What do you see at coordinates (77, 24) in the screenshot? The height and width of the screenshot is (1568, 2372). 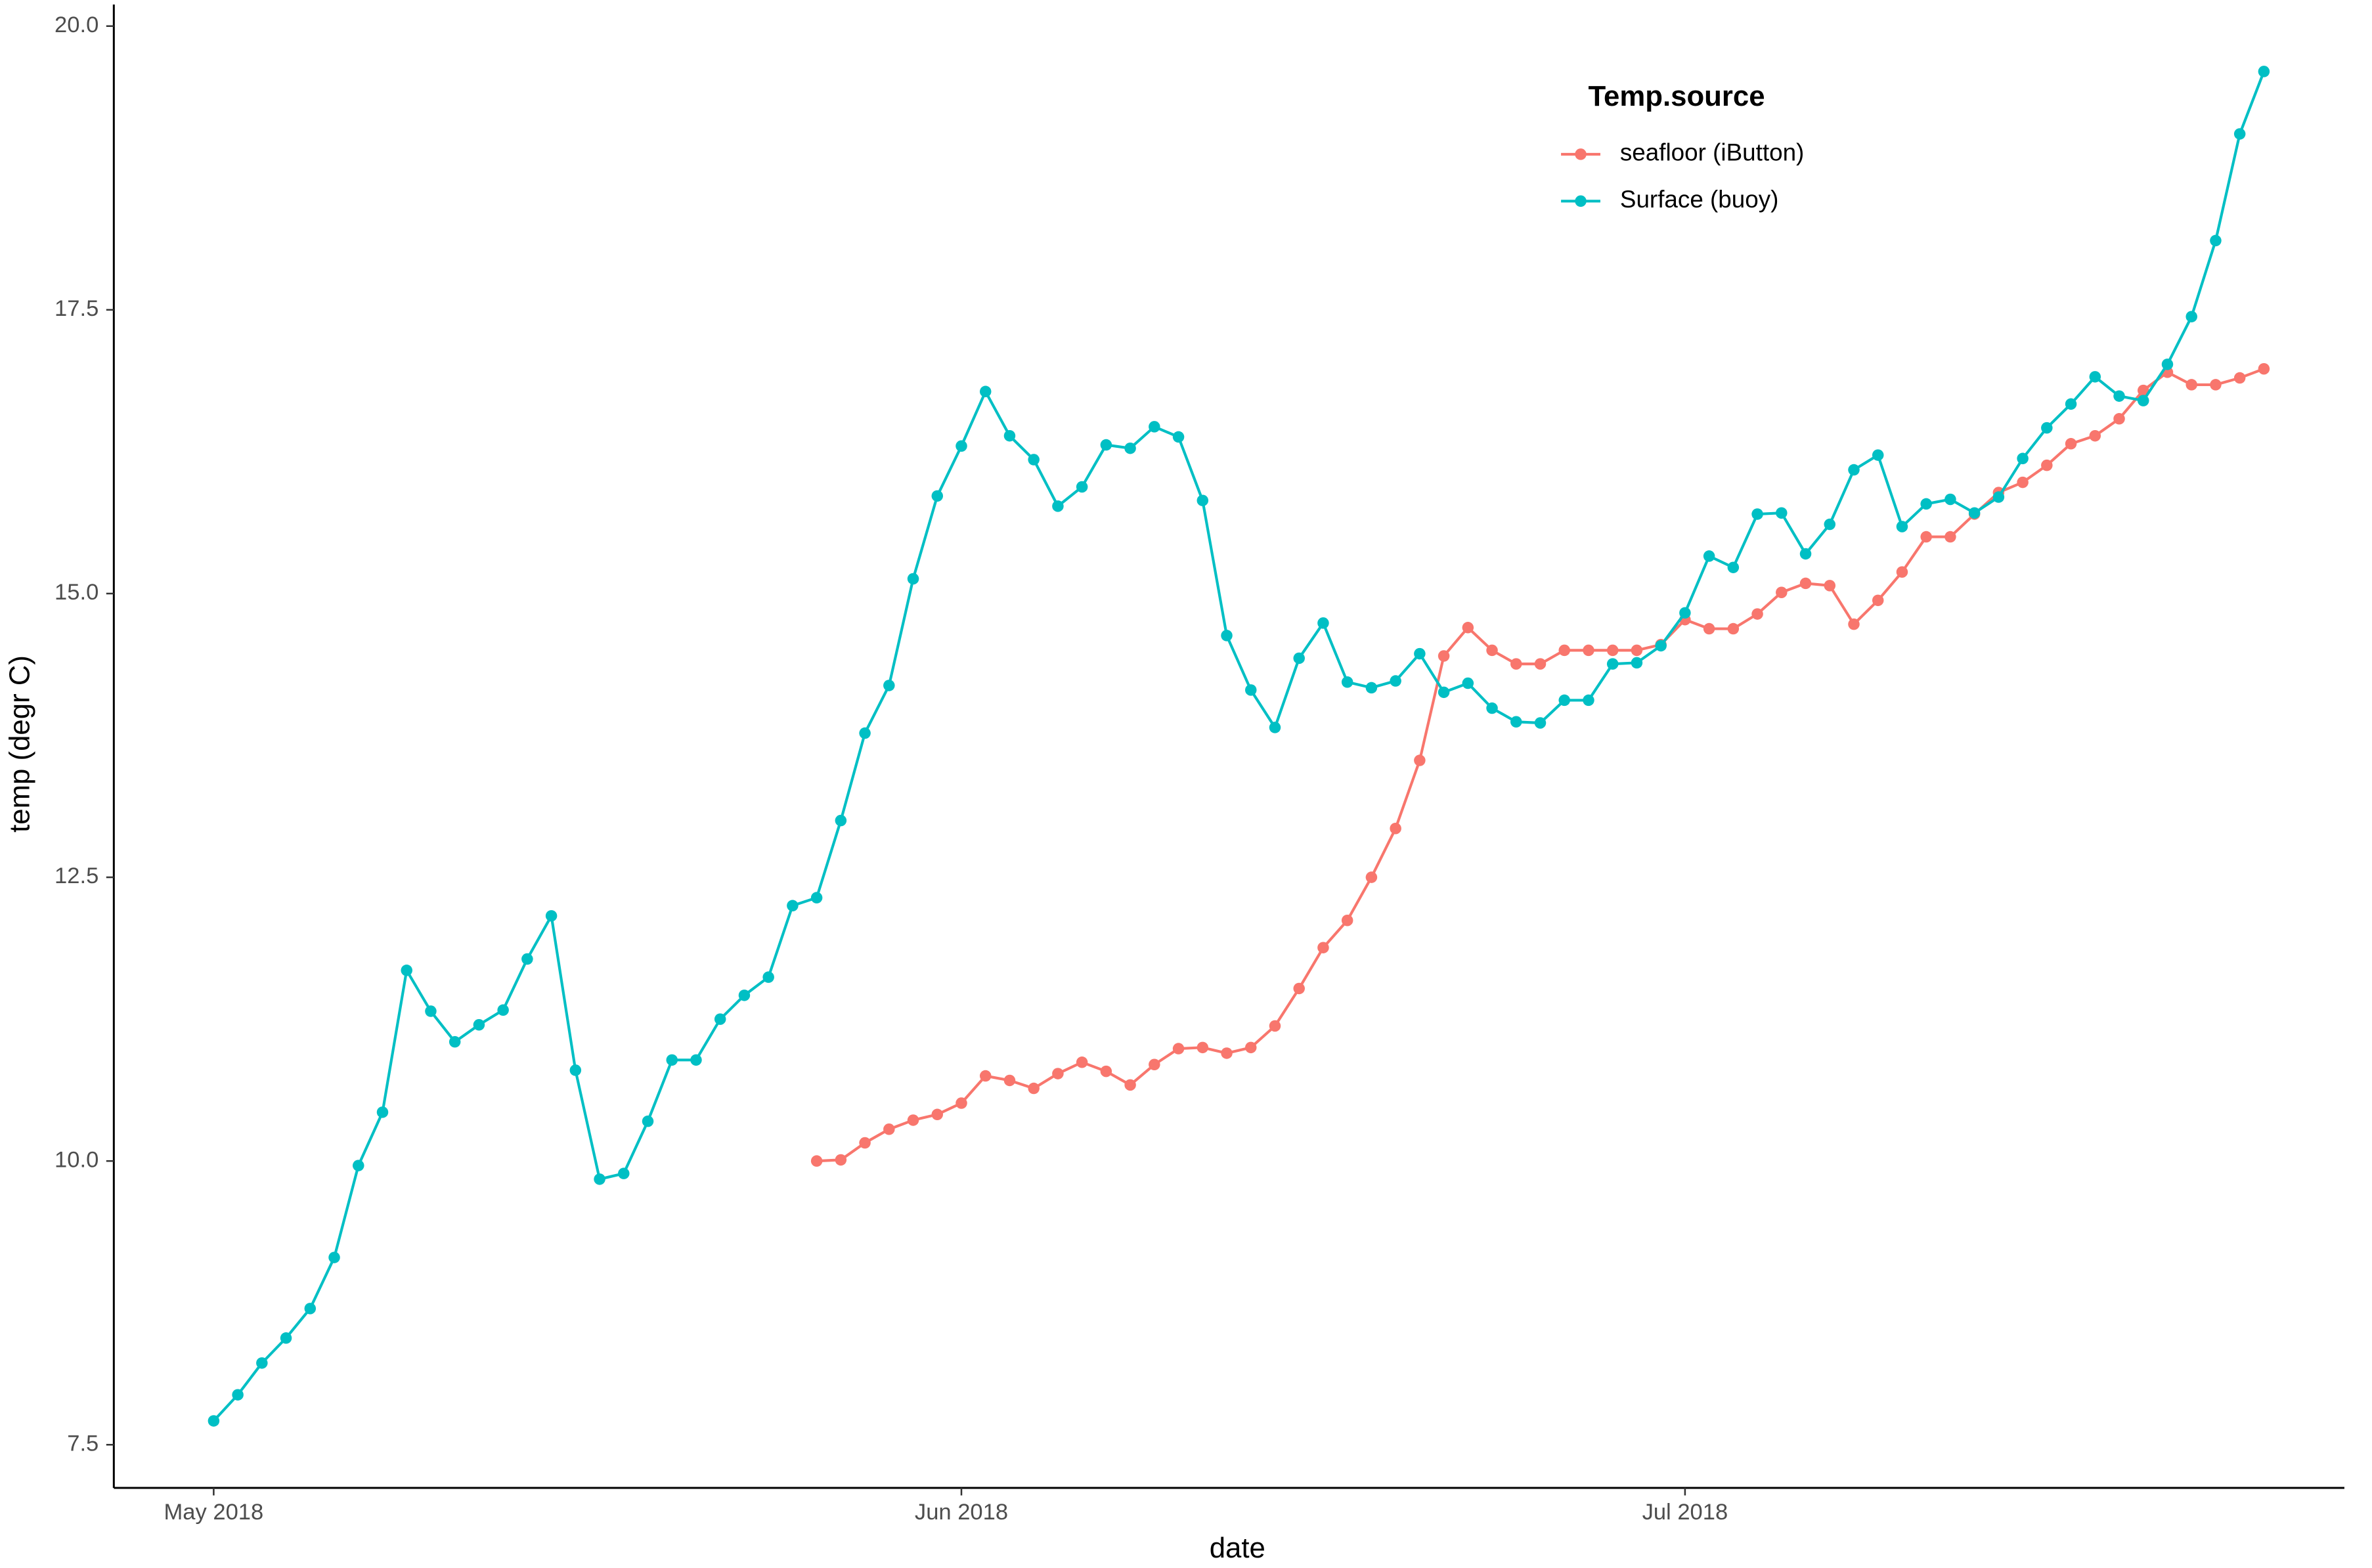 I see `y-tick-label: 20.0` at bounding box center [77, 24].